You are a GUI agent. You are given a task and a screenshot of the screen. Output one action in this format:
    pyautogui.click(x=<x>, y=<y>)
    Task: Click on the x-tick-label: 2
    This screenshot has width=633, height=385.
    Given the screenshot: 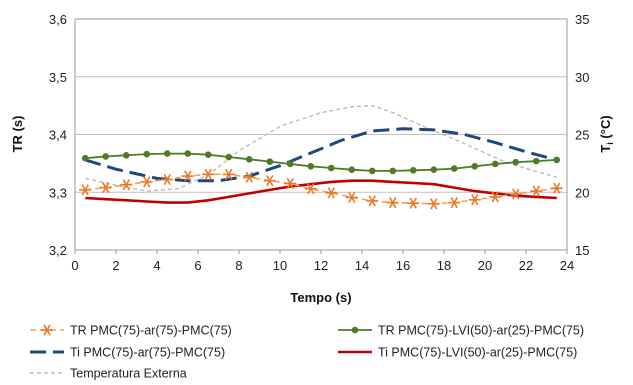 What is the action you would take?
    pyautogui.click(x=115, y=265)
    